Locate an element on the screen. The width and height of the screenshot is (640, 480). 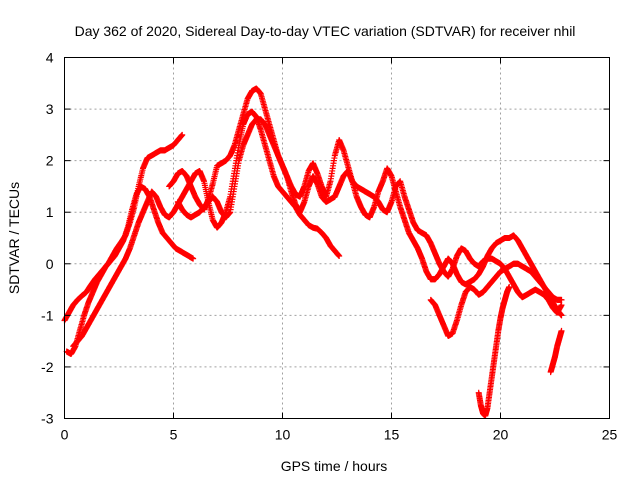
x-tick-label: 0 is located at coordinates (65, 435).